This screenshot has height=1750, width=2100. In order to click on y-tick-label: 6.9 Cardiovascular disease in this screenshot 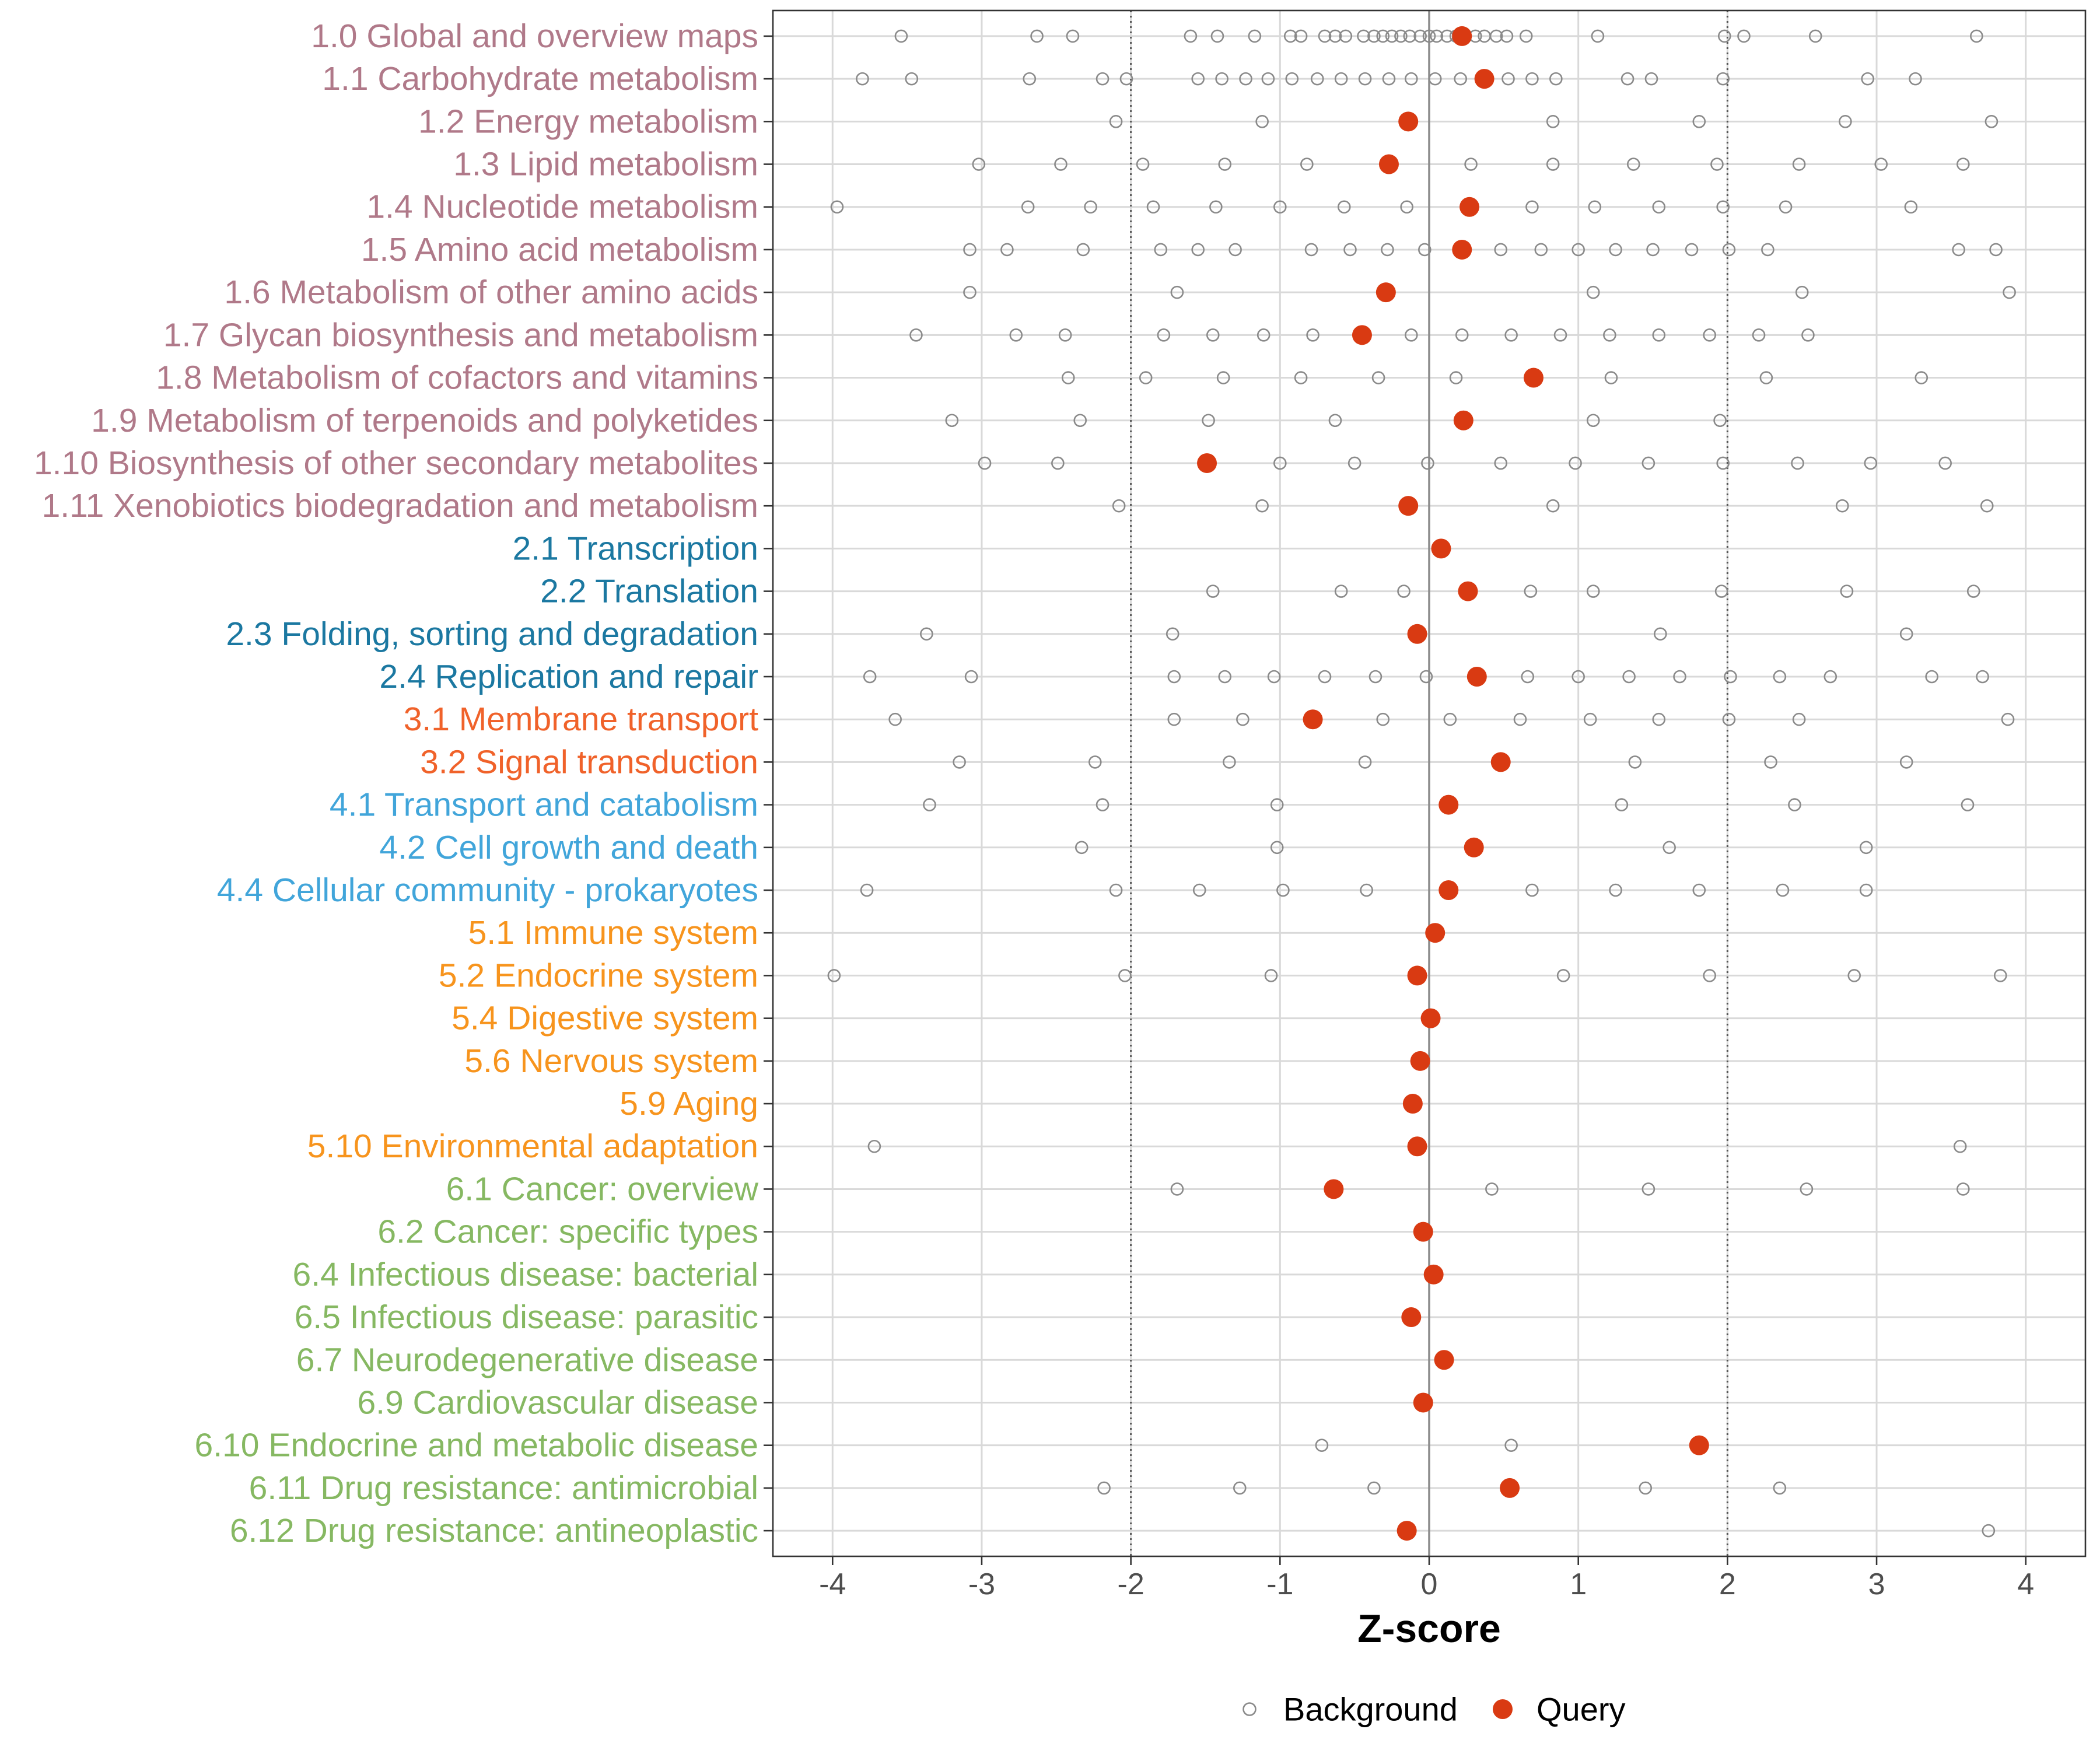, I will do `click(557, 1402)`.